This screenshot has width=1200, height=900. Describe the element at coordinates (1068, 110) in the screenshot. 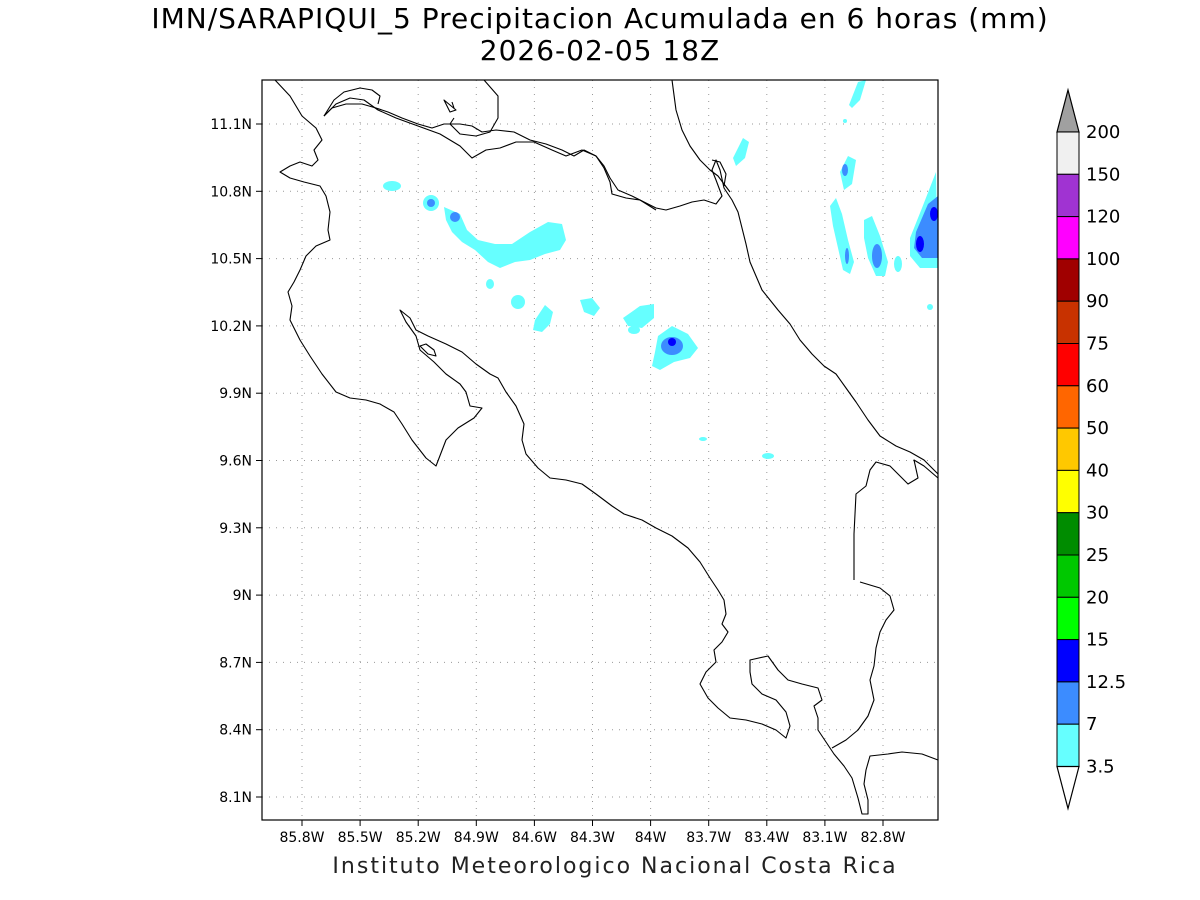

I see `colorbar-top-arrow` at that location.